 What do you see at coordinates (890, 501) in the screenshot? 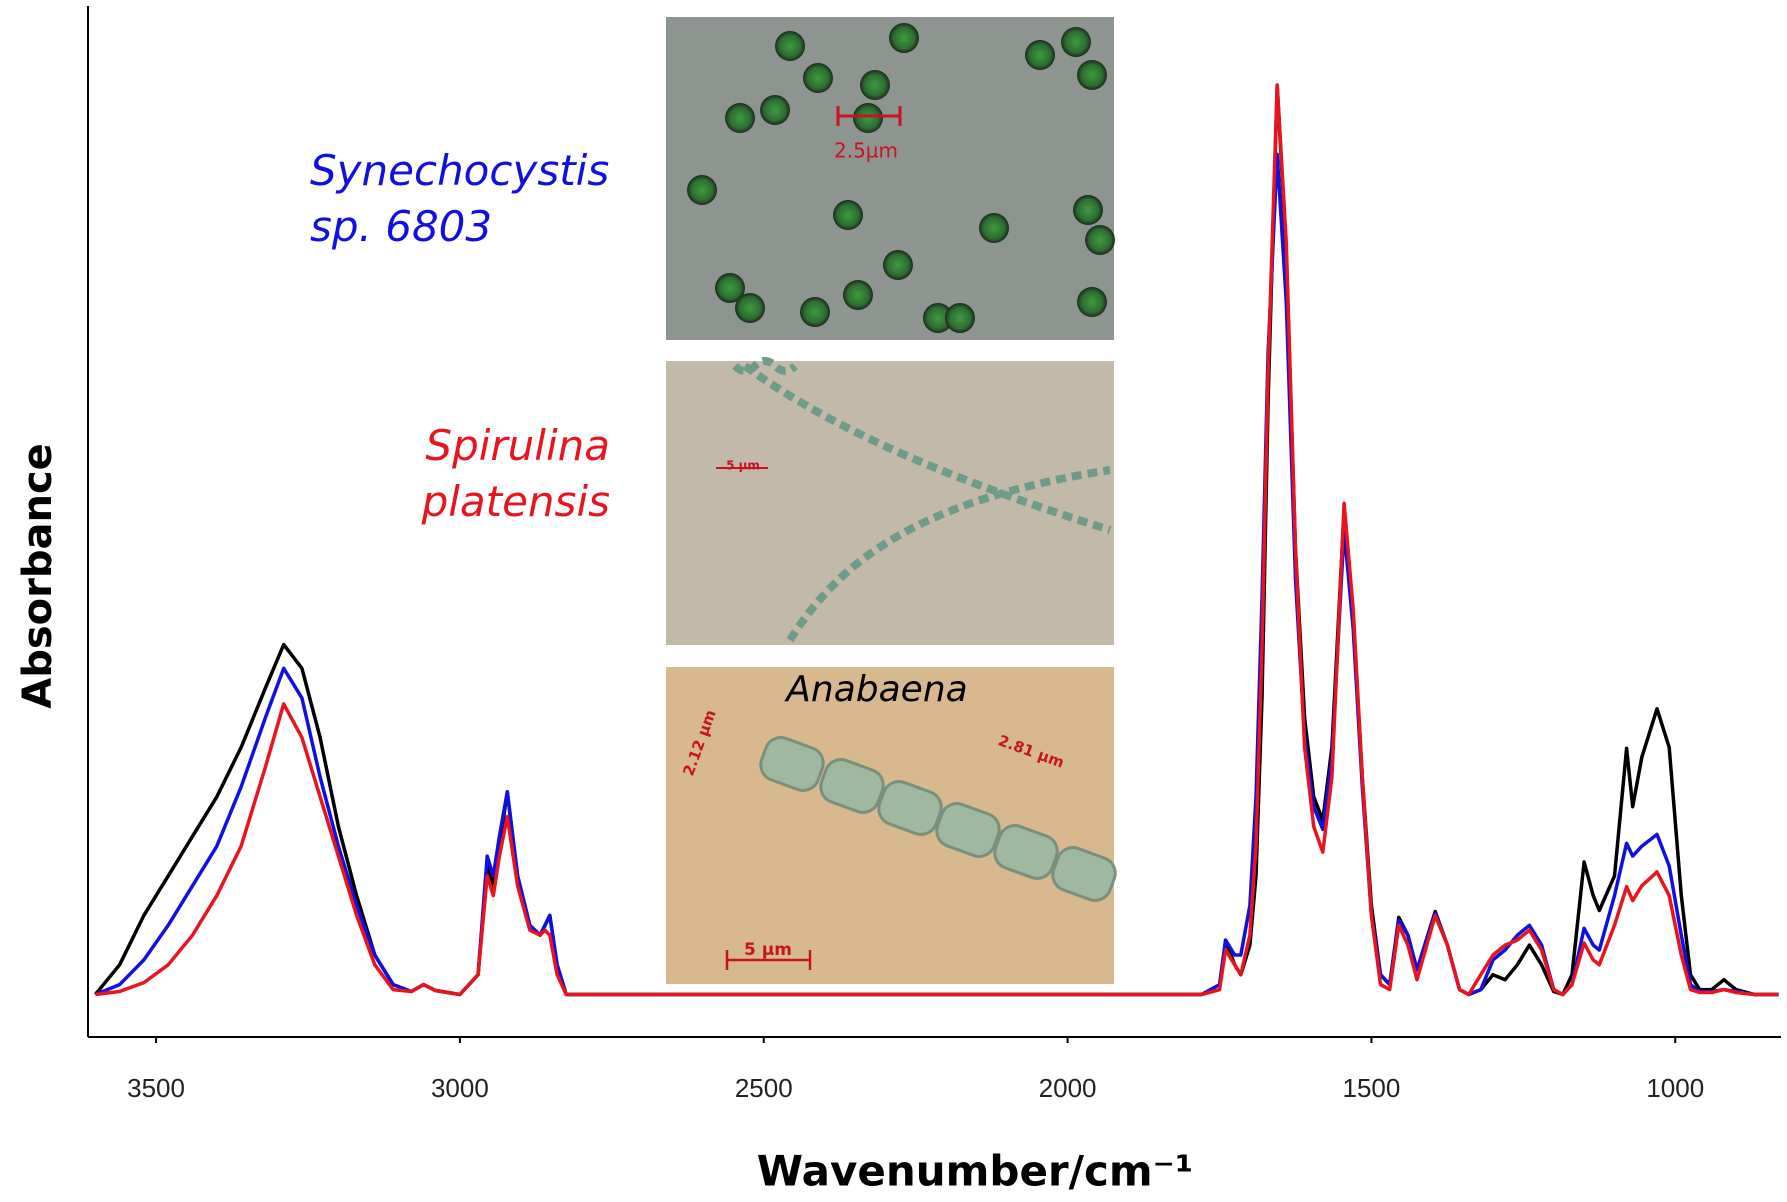
I see `micrograph-spirulina` at bounding box center [890, 501].